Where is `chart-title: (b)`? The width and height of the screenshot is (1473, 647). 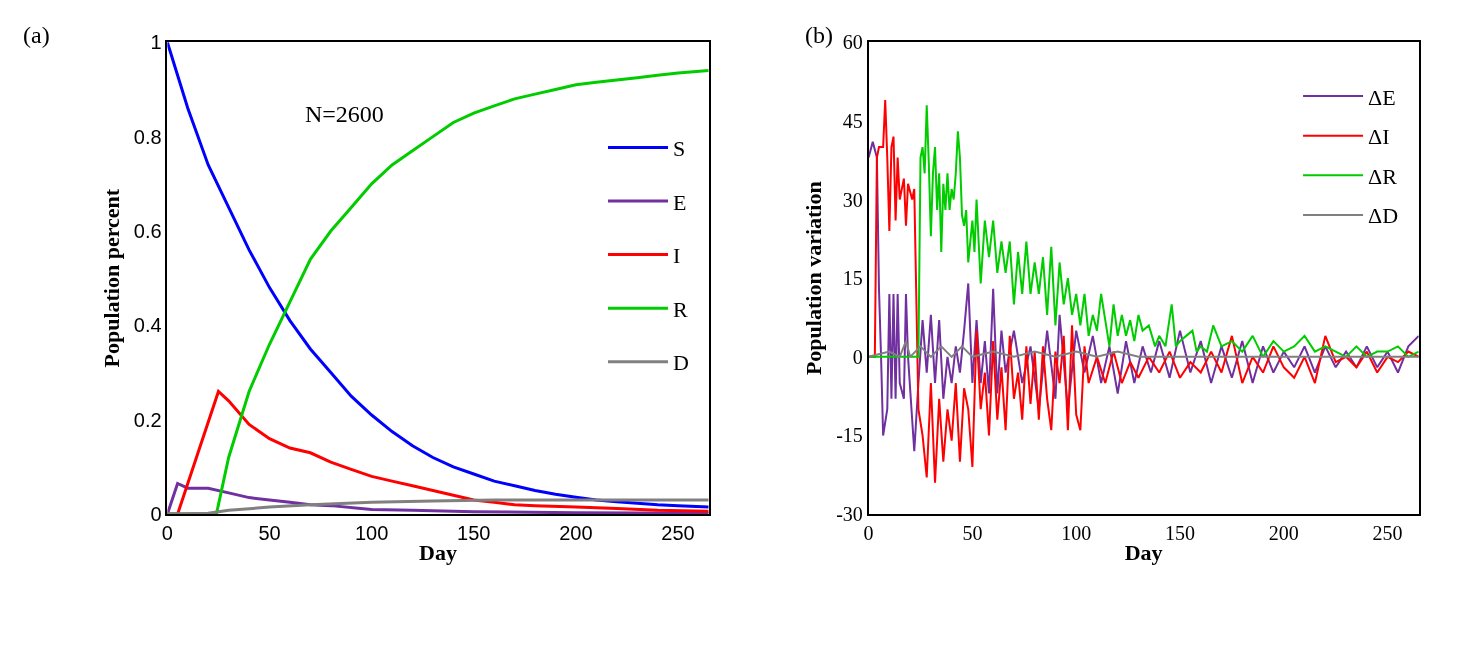
chart-title: (b) is located at coordinates (819, 35).